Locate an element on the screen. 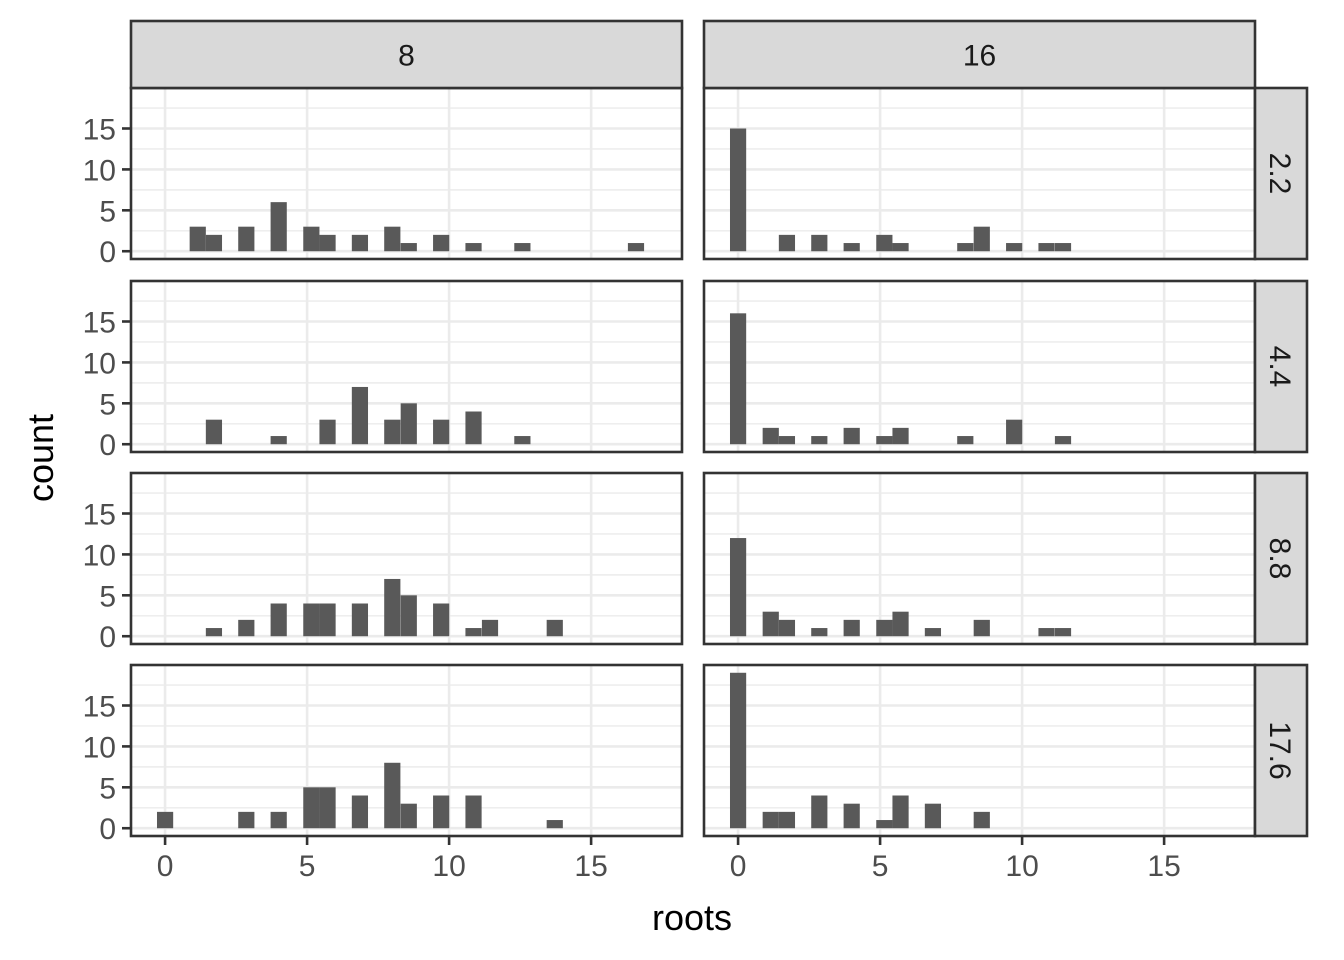 The image size is (1344, 960). facet-strip-row-label: 2.2 is located at coordinates (1279, 174).